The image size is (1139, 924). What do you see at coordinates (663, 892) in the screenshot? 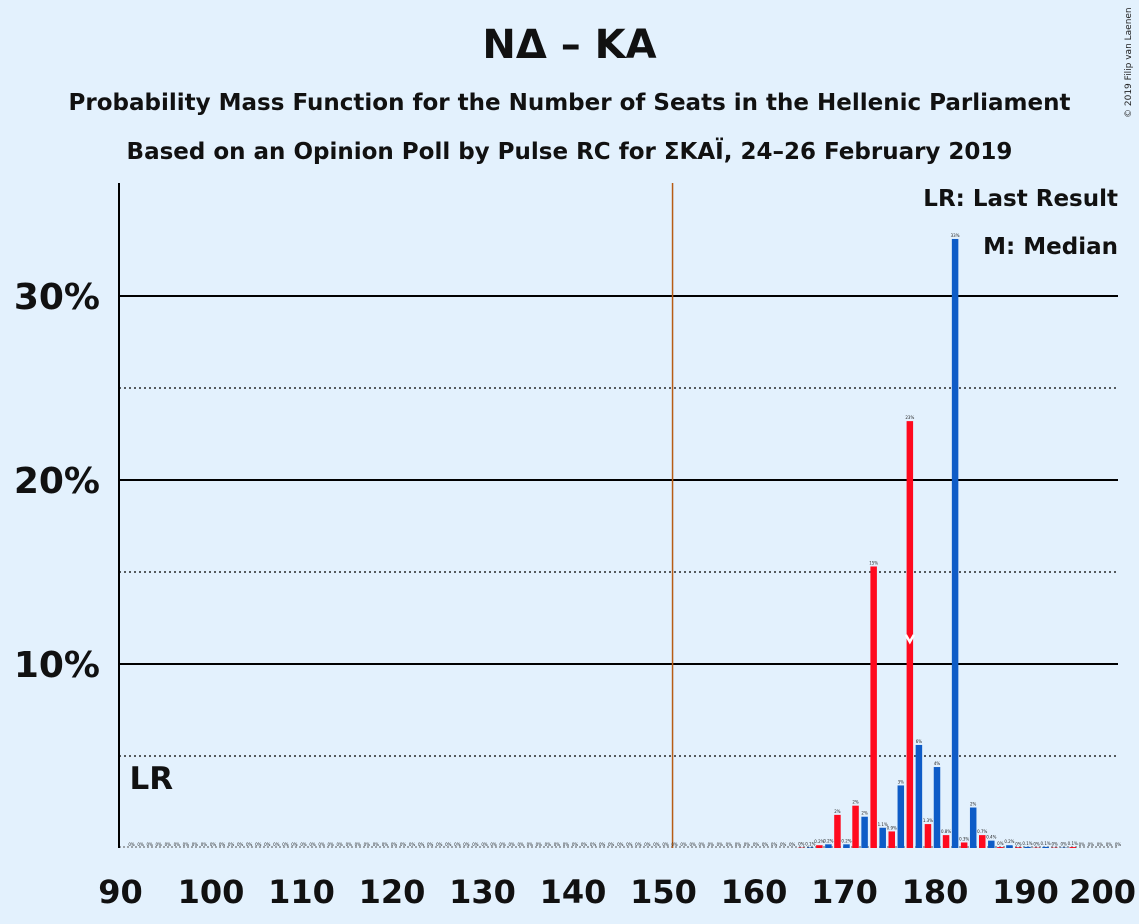
I see `x-tick-label: 150` at bounding box center [663, 892].